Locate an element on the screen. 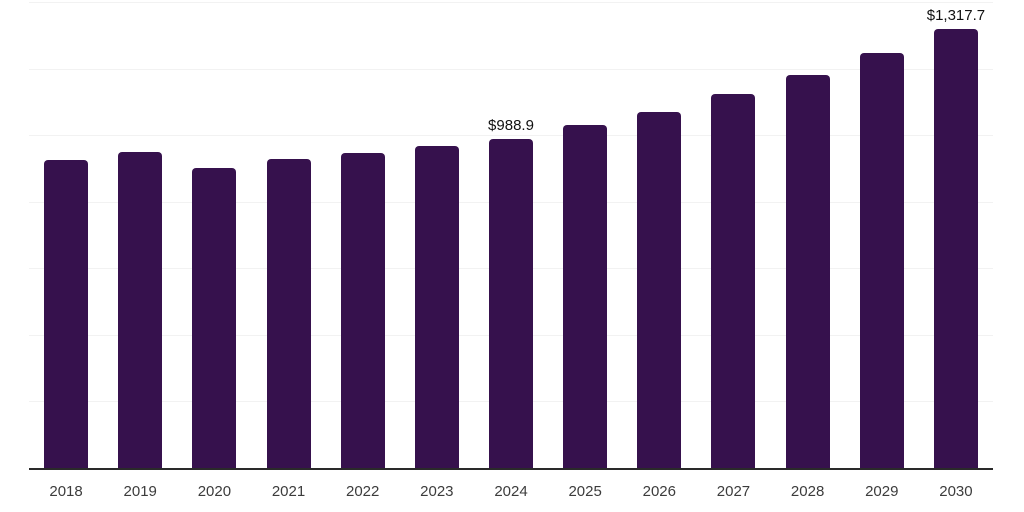 The height and width of the screenshot is (512, 1024). x-tick-2027: 2027 is located at coordinates (733, 491).